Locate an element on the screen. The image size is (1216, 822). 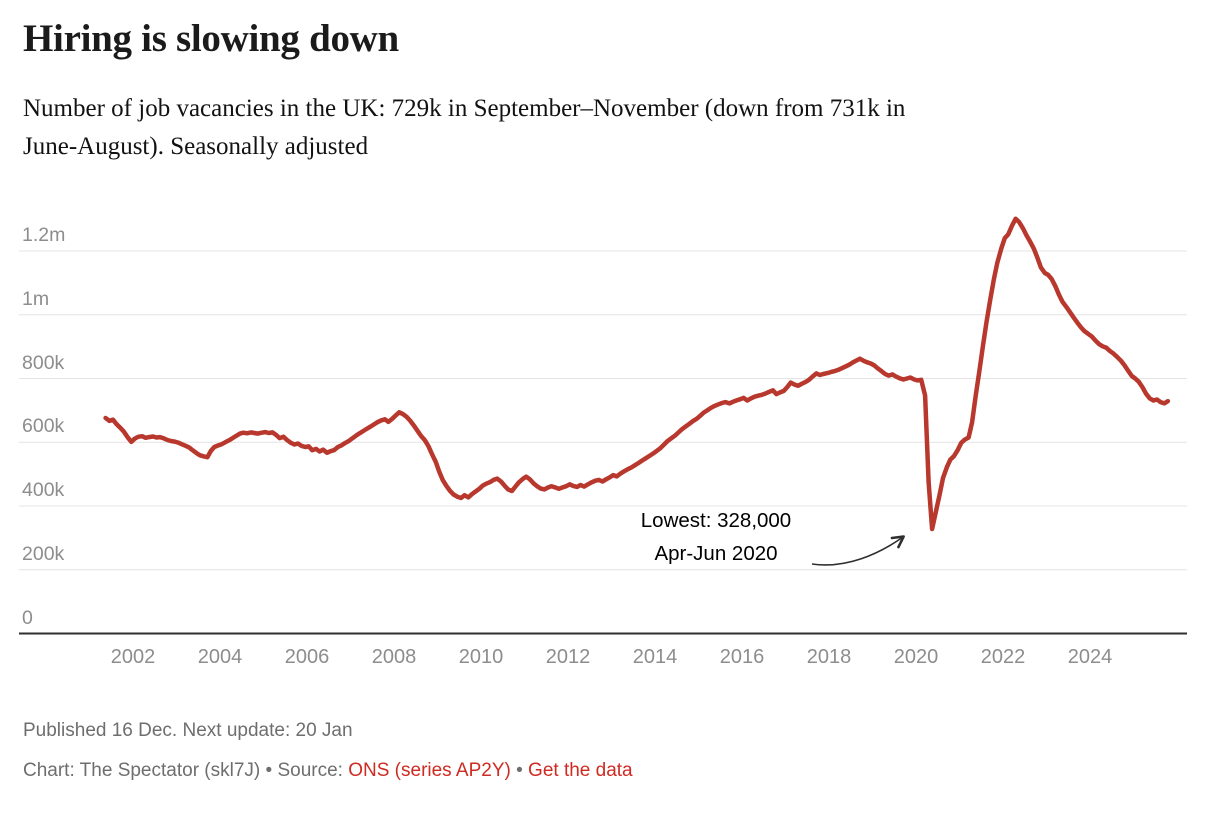
x-axis-label: 2002 is located at coordinates (133, 657).